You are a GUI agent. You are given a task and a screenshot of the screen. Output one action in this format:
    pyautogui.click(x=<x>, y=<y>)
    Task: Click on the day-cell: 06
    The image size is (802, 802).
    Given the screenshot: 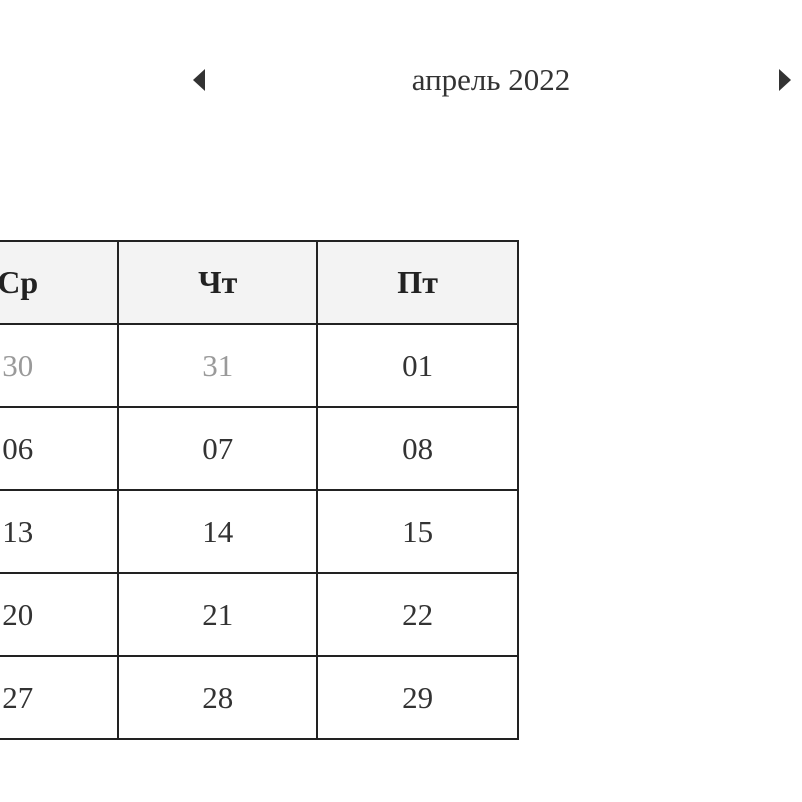 What is the action you would take?
    pyautogui.click(x=60, y=448)
    